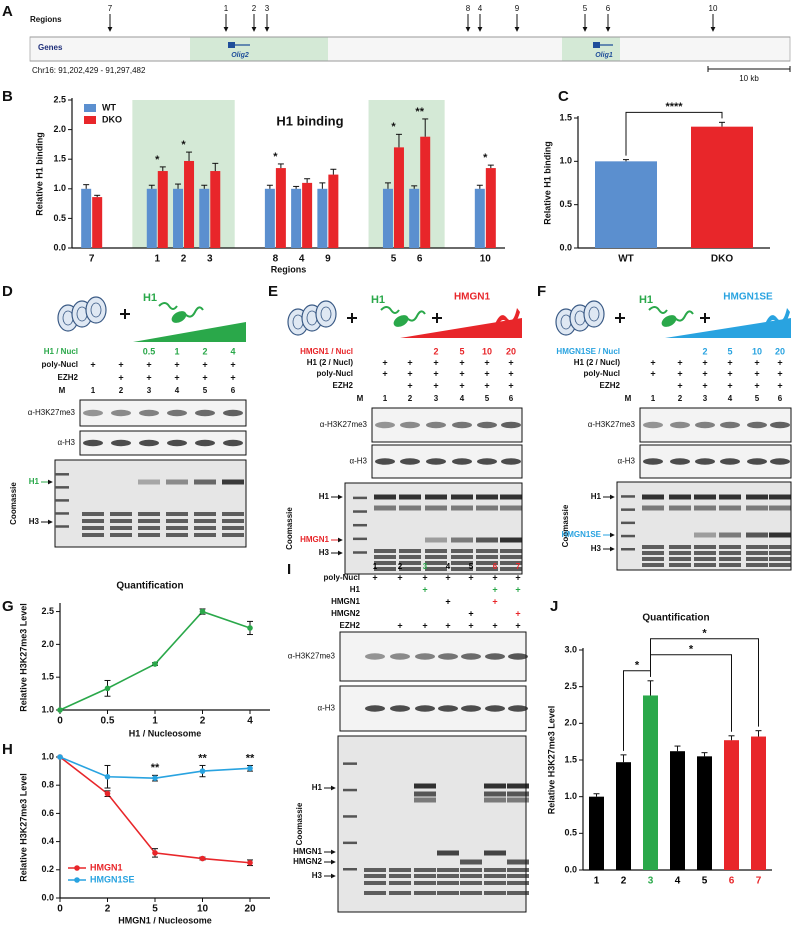 The width and height of the screenshot is (796, 929). Describe the element at coordinates (728, 328) in the screenshot. I see `titration-wedge` at that location.